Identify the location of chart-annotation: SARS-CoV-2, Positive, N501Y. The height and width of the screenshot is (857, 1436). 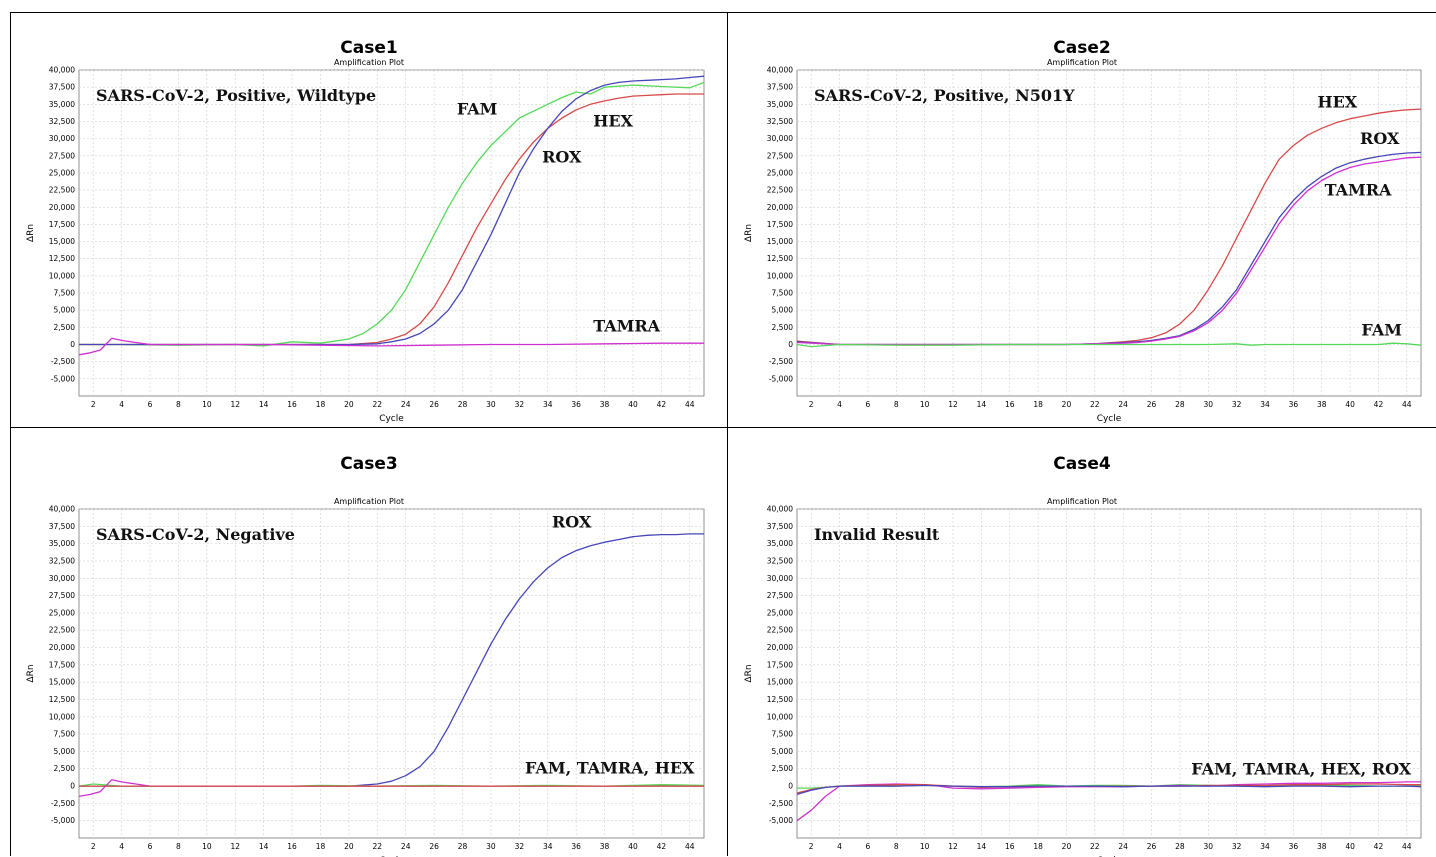
(944, 95).